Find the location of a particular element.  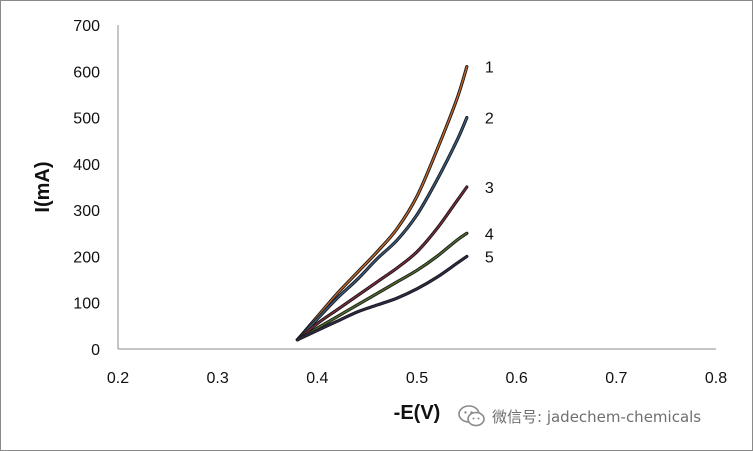

y-axis-label: I(mA) is located at coordinates (43, 186).